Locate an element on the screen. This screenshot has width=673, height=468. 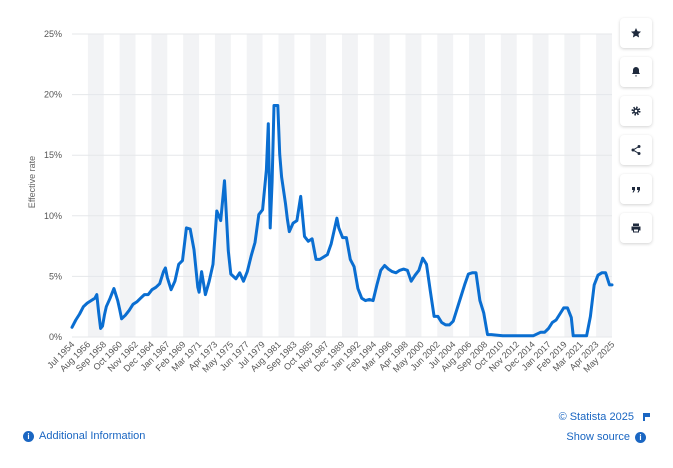
additional-info-link: i Additional Information is located at coordinates (81, 436).